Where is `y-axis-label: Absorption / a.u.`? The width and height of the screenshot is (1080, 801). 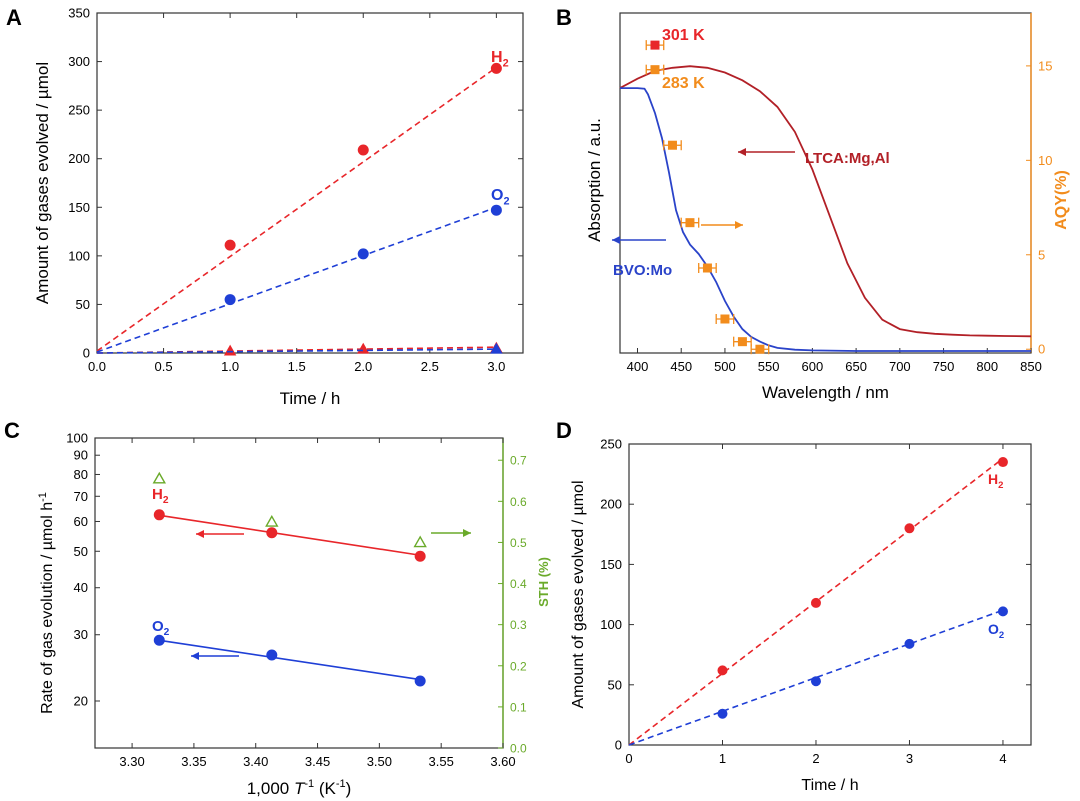
y-axis-label: Absorption / a.u. is located at coordinates (594, 180).